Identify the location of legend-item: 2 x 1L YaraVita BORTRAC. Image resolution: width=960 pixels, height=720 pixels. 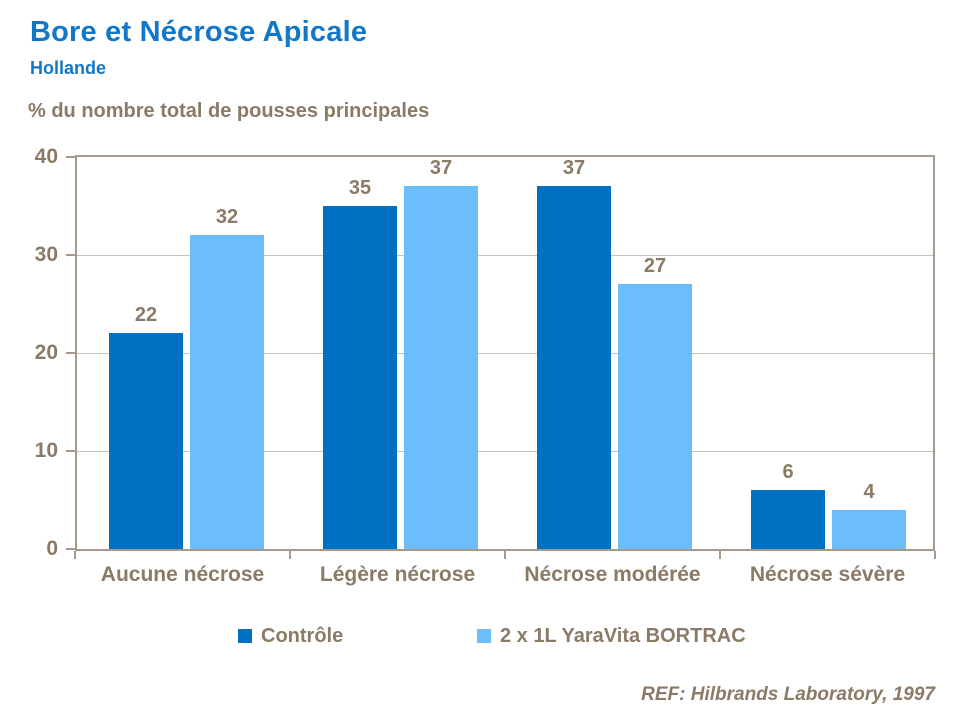
(611, 636).